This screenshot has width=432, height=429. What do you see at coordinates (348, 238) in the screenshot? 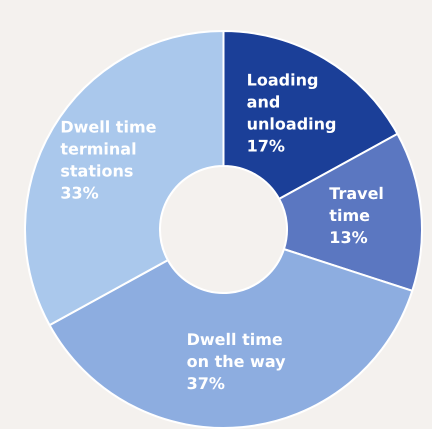
I see `data-label: 13%` at bounding box center [348, 238].